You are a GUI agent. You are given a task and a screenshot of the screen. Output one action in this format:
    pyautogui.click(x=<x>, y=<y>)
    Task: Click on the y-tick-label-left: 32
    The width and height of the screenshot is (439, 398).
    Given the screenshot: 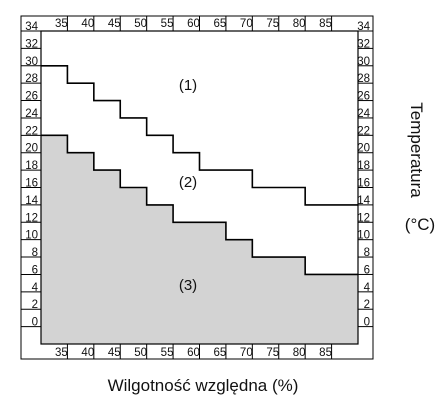 What is the action you would take?
    pyautogui.click(x=31, y=44)
    